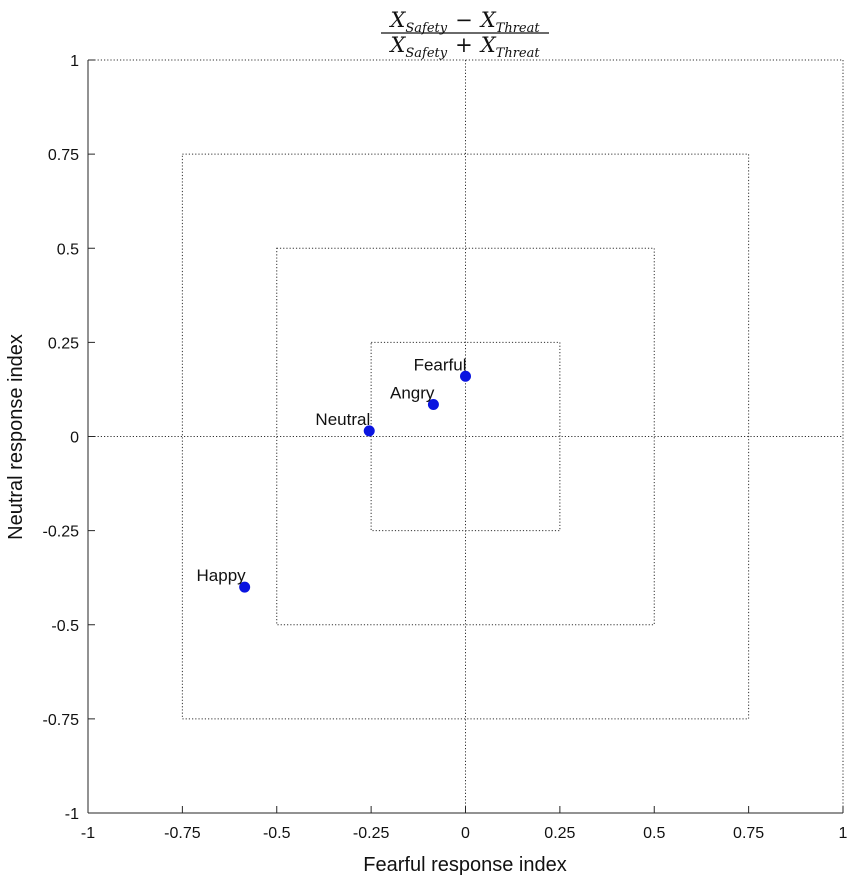 The width and height of the screenshot is (851, 884). I want to click on y-tick-label: -1, so click(72, 814).